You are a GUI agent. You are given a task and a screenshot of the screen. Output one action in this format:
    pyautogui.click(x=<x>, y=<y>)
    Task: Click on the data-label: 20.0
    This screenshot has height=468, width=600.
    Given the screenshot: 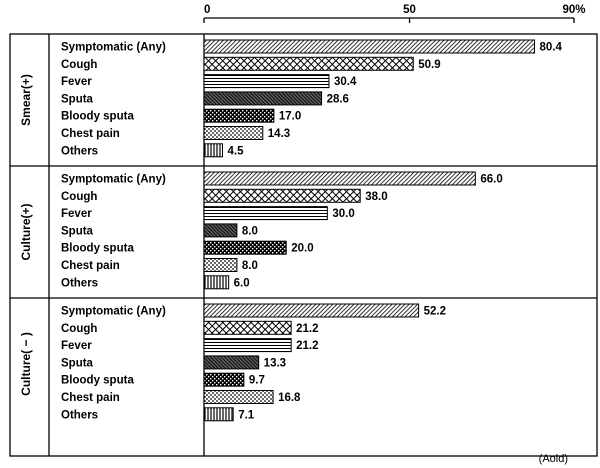 What is the action you would take?
    pyautogui.click(x=302, y=249)
    